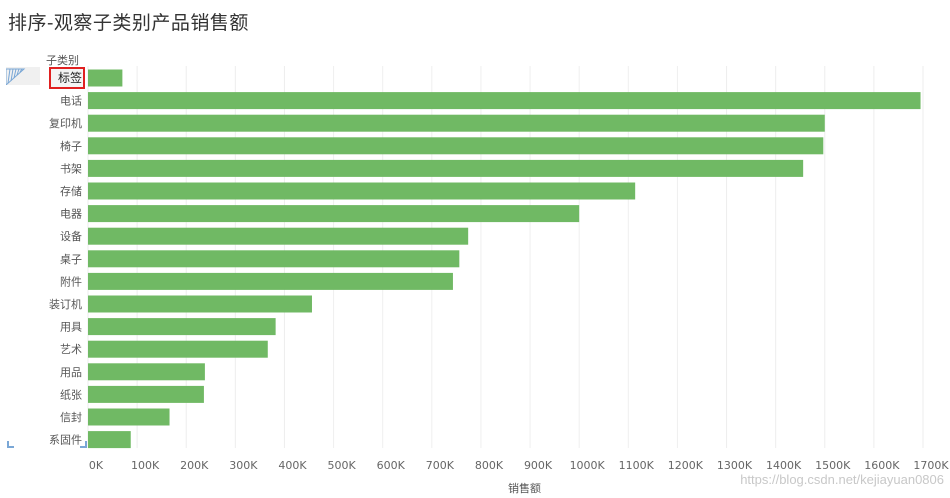 Image resolution: width=950 pixels, height=498 pixels. What do you see at coordinates (538, 465) in the screenshot?
I see `x-tick-label: 900K` at bounding box center [538, 465].